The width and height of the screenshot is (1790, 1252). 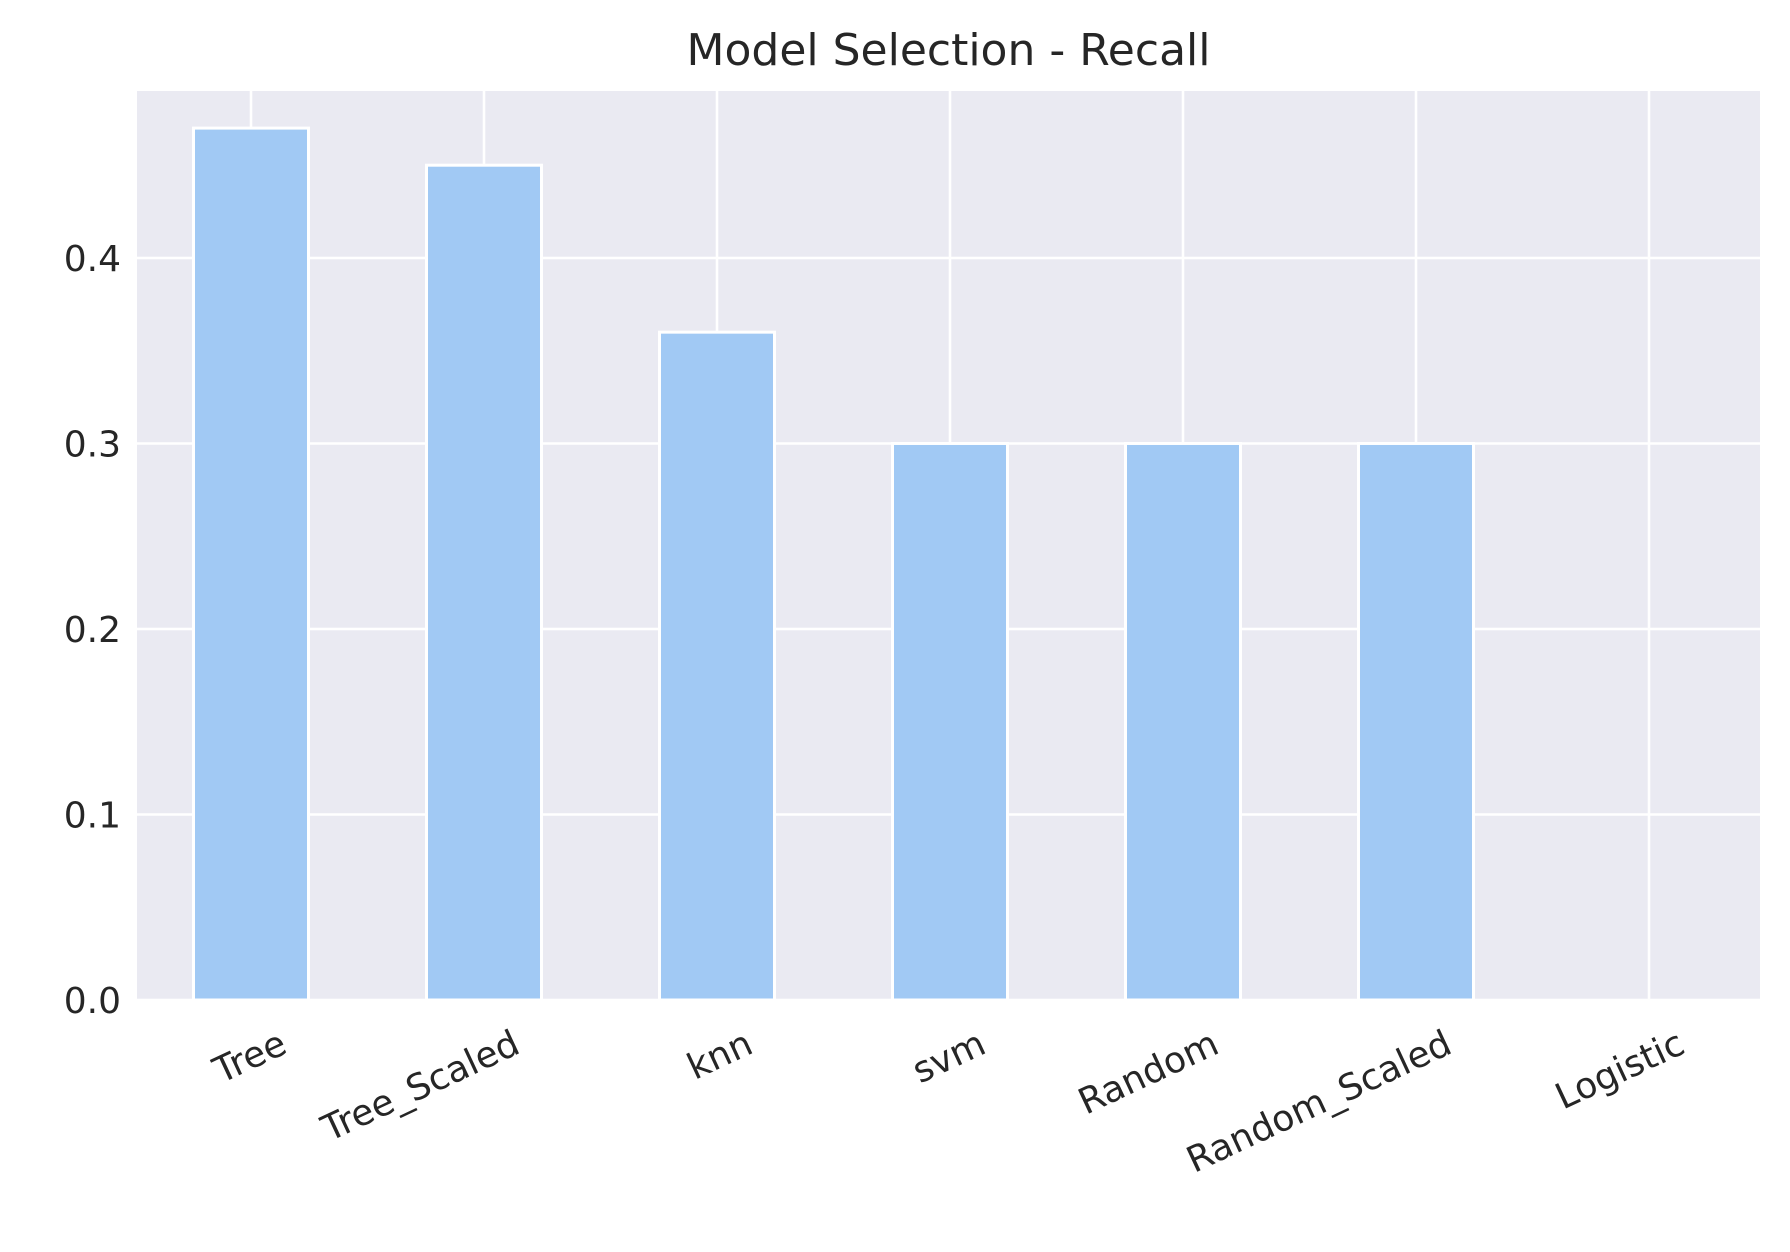 I want to click on x-tick-label: svm, so click(x=948, y=1057).